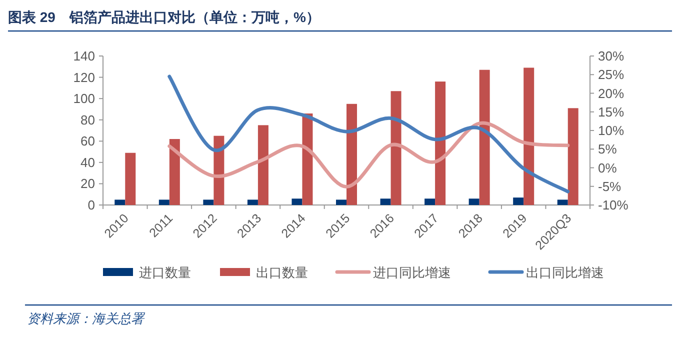 This screenshot has width=682, height=338. What do you see at coordinates (164, 17) in the screenshot?
I see `title: 图表 29 铝箔产品进出口对比（单位：万吨，%）` at bounding box center [164, 17].